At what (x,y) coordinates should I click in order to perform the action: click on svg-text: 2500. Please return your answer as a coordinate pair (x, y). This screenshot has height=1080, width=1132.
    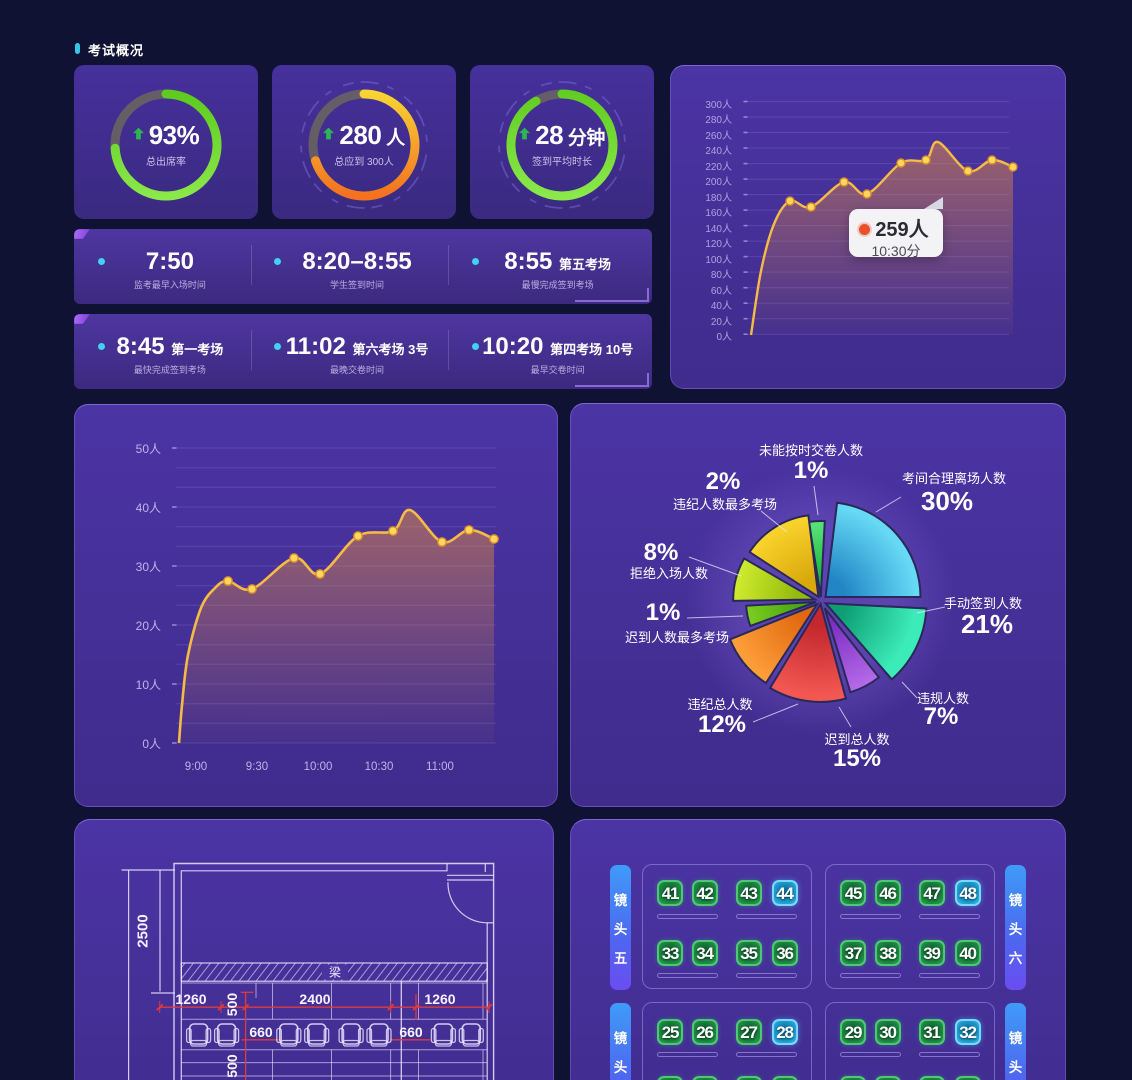
    Looking at the image, I should click on (143, 930).